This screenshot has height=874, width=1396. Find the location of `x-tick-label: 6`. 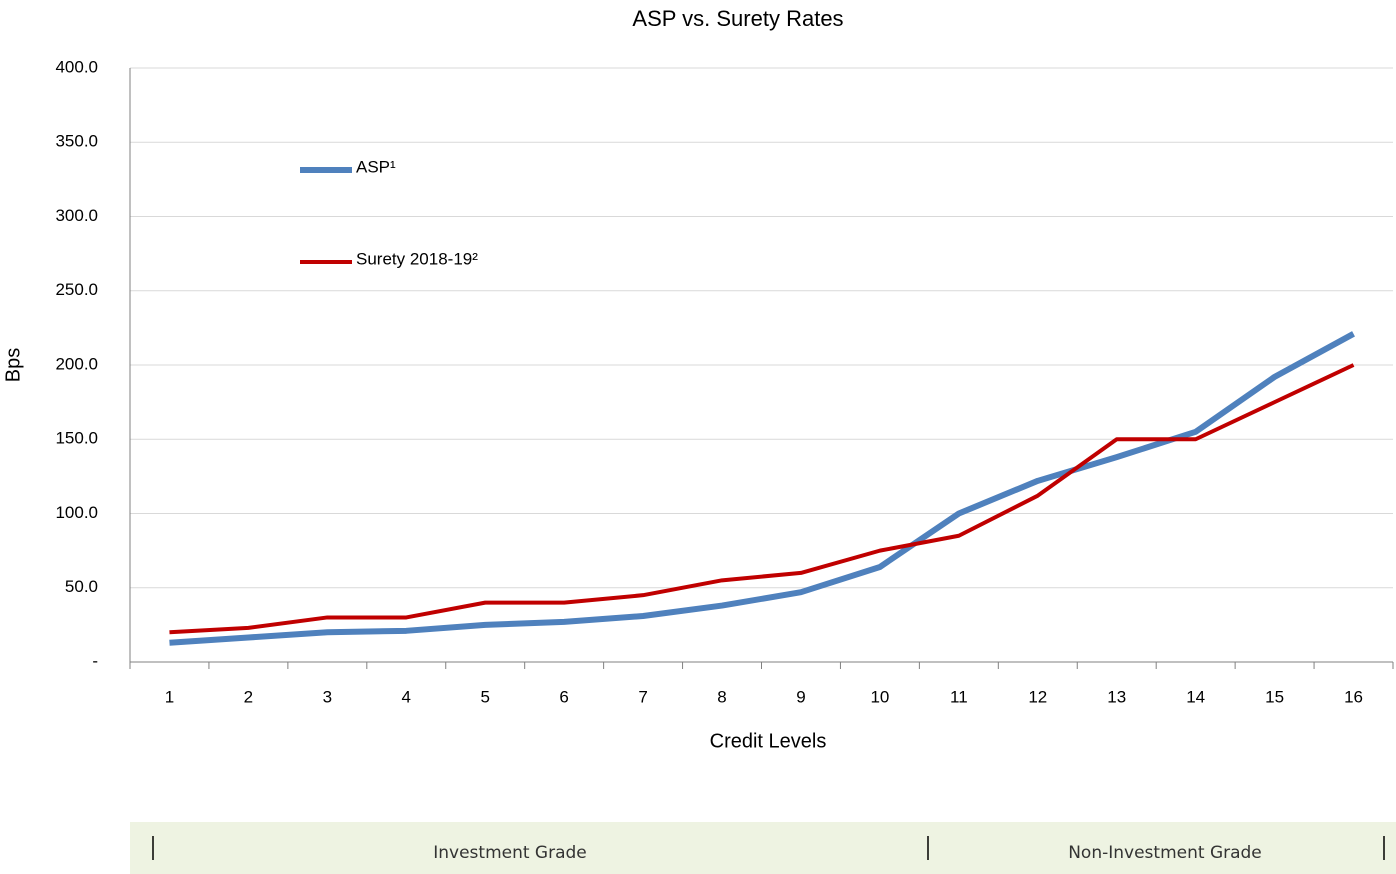

x-tick-label: 6 is located at coordinates (563, 696).